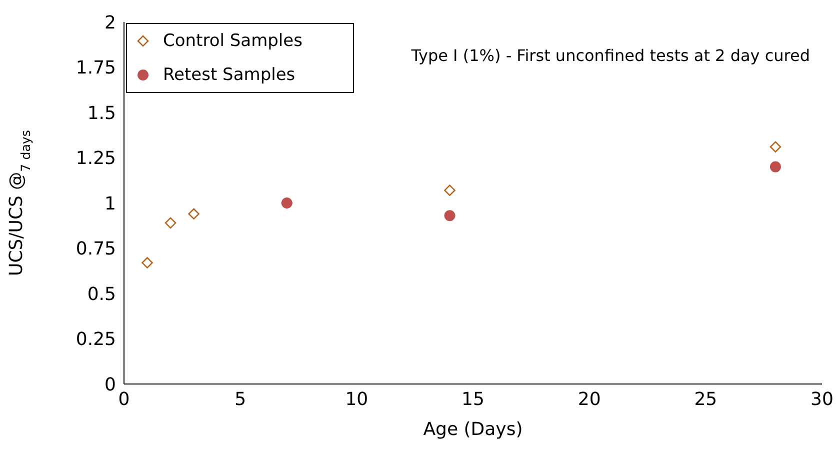  What do you see at coordinates (473, 399) in the screenshot?
I see `x-tick-label: 15` at bounding box center [473, 399].